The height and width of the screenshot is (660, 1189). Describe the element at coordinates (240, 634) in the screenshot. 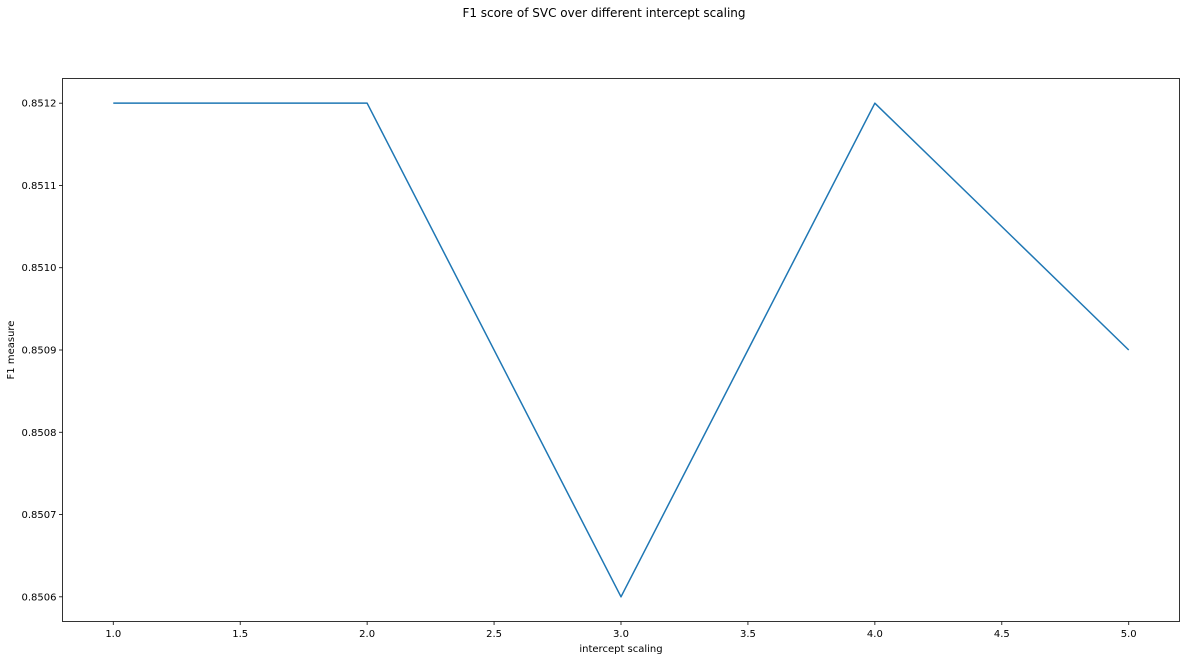

I see `x-tick-label: 1.5` at that location.